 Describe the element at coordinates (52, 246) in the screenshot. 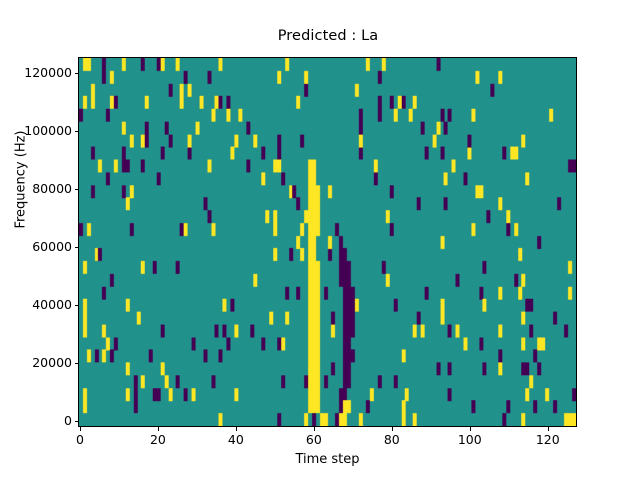

I see `y-tick-label: 60000` at that location.